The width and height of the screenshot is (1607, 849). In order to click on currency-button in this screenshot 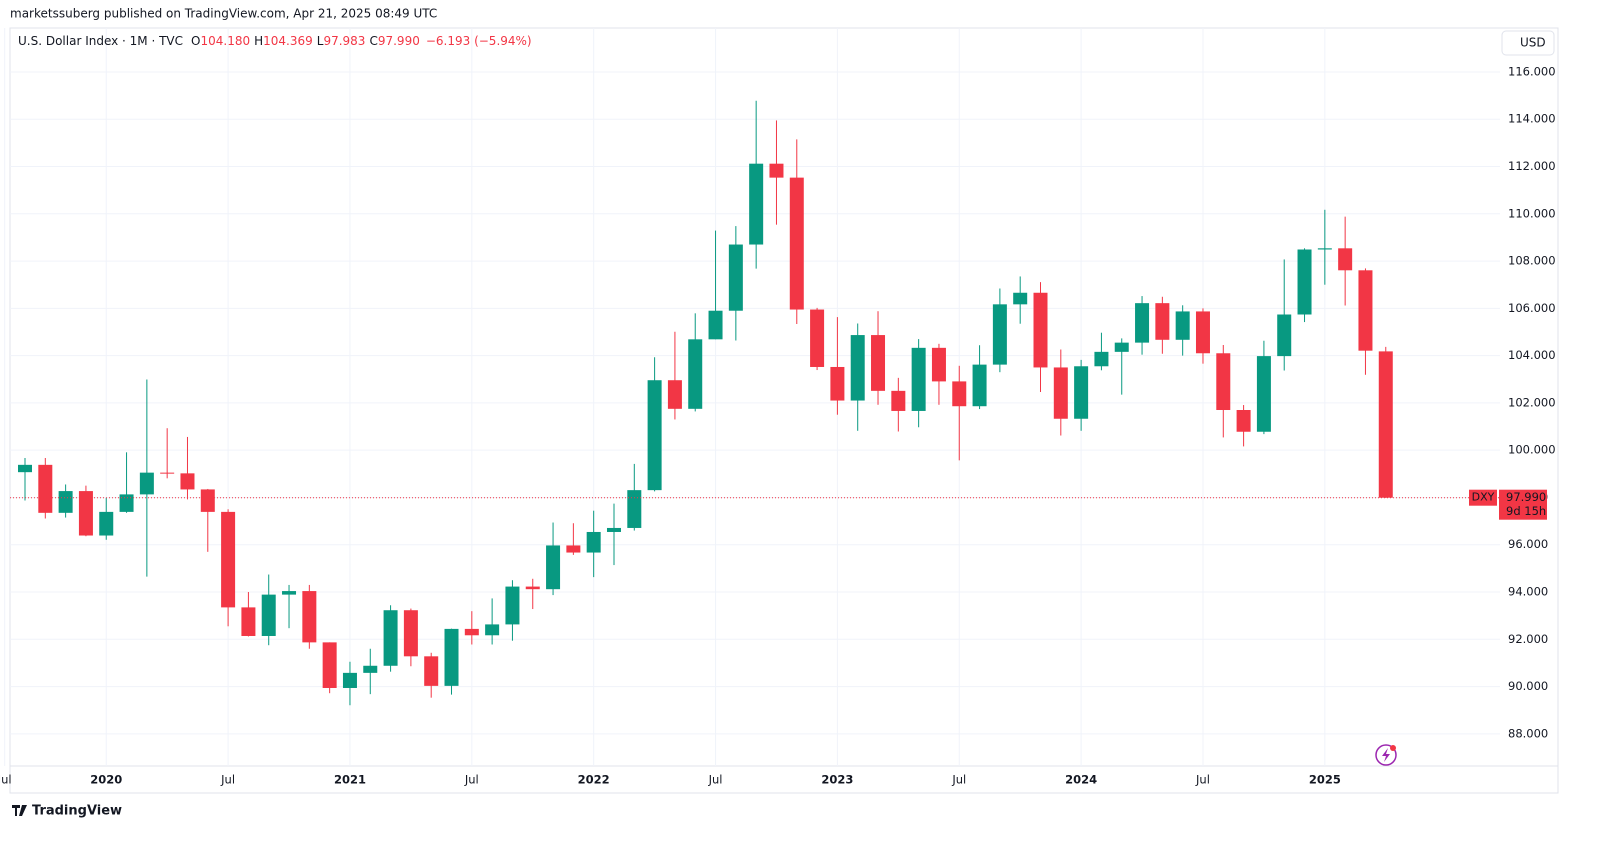, I will do `click(1528, 43)`.